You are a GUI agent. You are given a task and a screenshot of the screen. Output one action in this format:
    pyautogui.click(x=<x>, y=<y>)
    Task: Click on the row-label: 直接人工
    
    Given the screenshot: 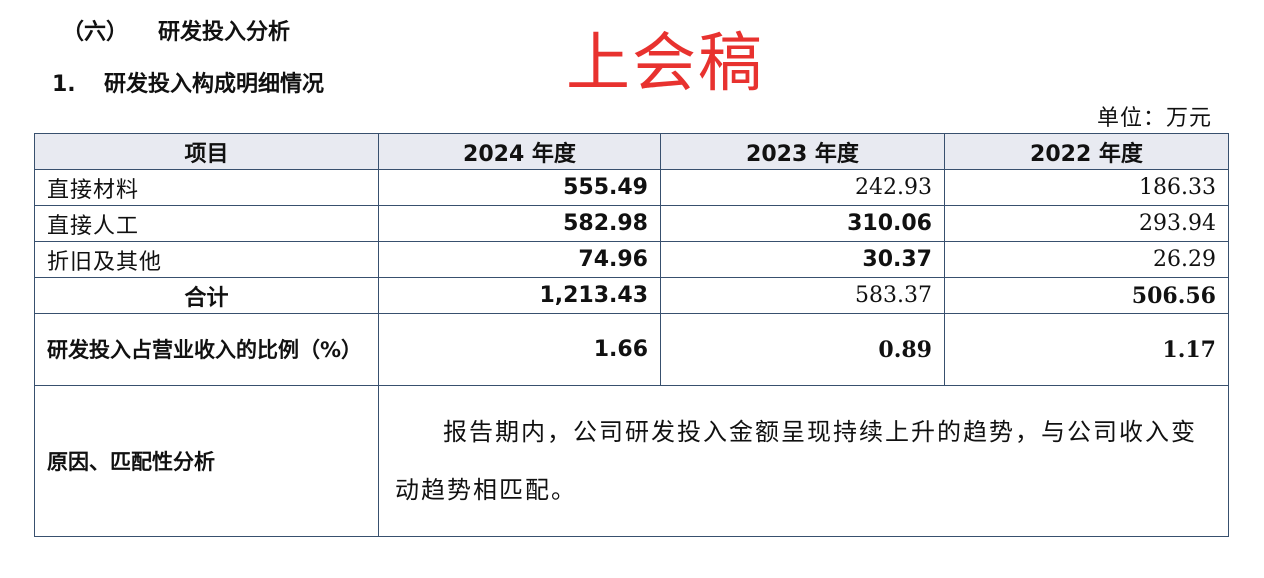 What is the action you would take?
    pyautogui.click(x=206, y=223)
    